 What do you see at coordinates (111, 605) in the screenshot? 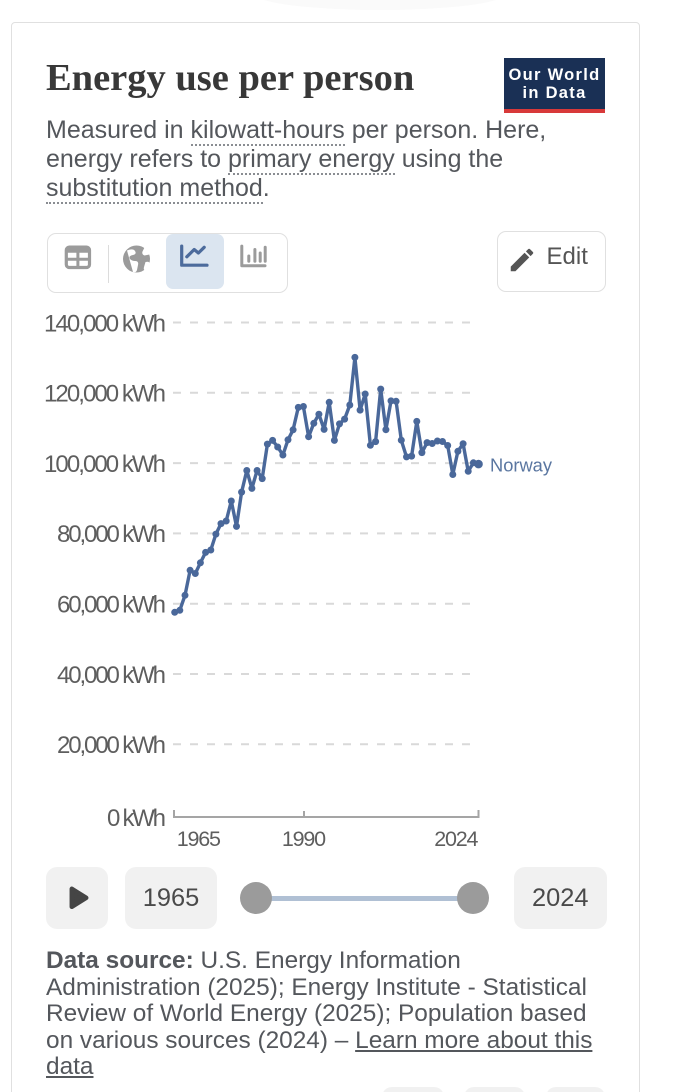
I see `svg-text: 60,000 kWh` at bounding box center [111, 605].